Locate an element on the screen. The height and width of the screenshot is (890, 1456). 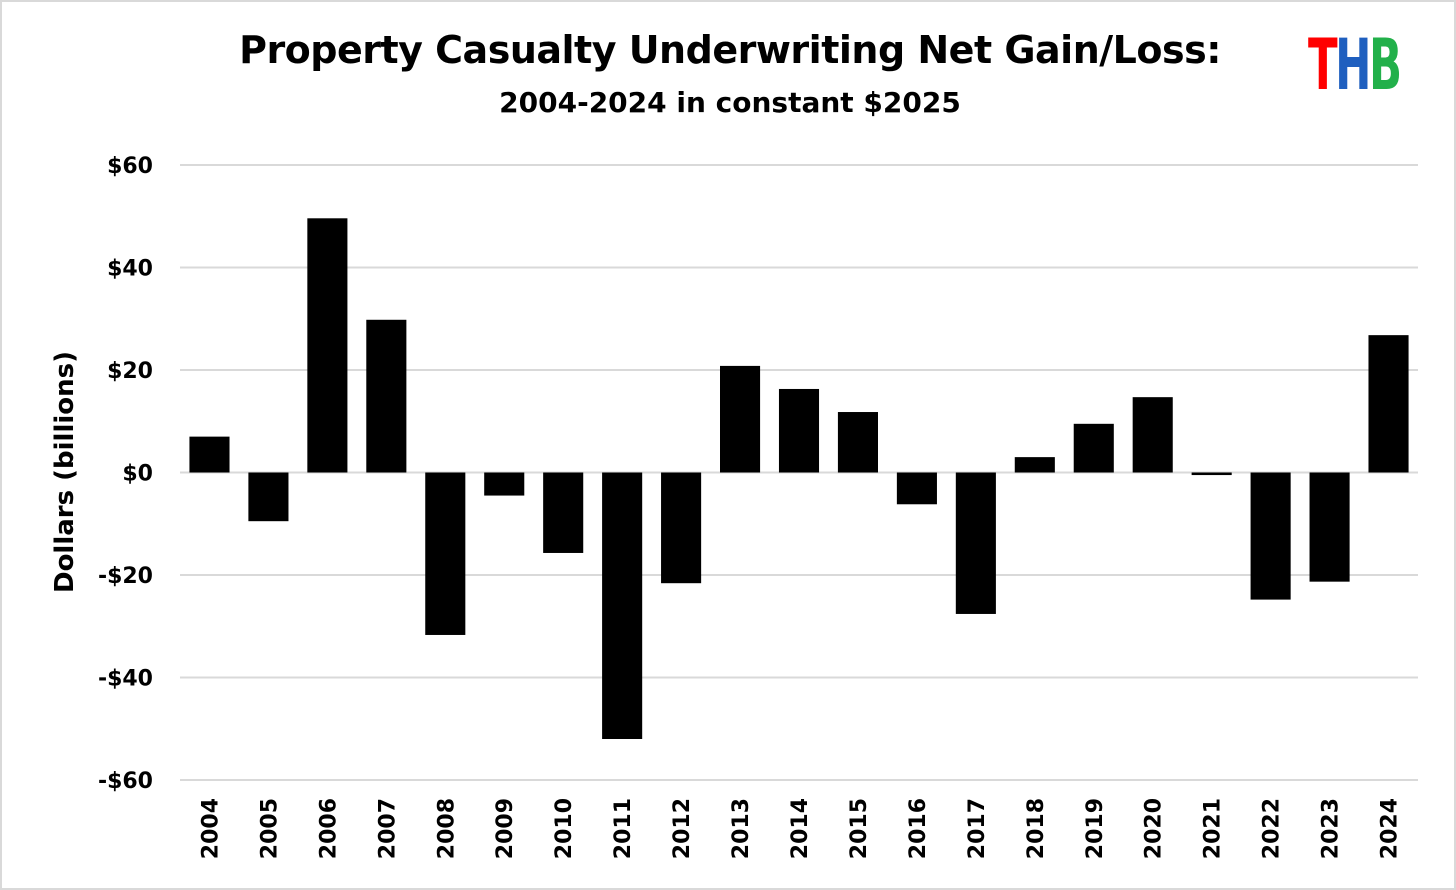
bar-2012 is located at coordinates (681, 528).